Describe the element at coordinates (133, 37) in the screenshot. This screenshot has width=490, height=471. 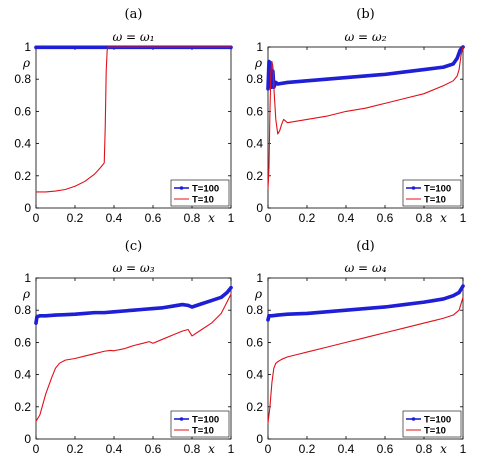
I see `chart-title: ω = ω₁` at that location.